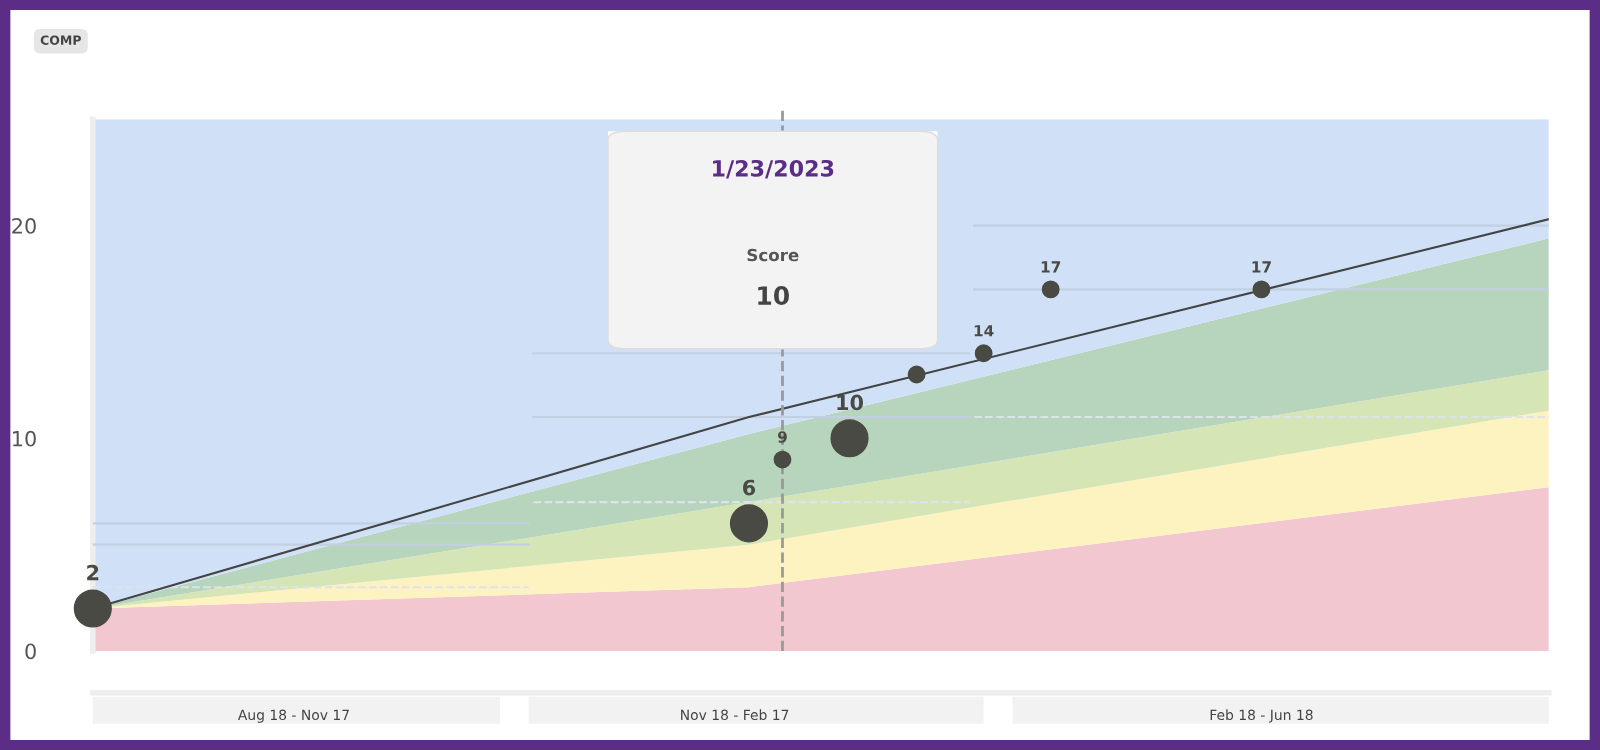 Image resolution: width=1600 pixels, height=750 pixels. Describe the element at coordinates (24, 226) in the screenshot. I see `y-tick-label: 20` at that location.